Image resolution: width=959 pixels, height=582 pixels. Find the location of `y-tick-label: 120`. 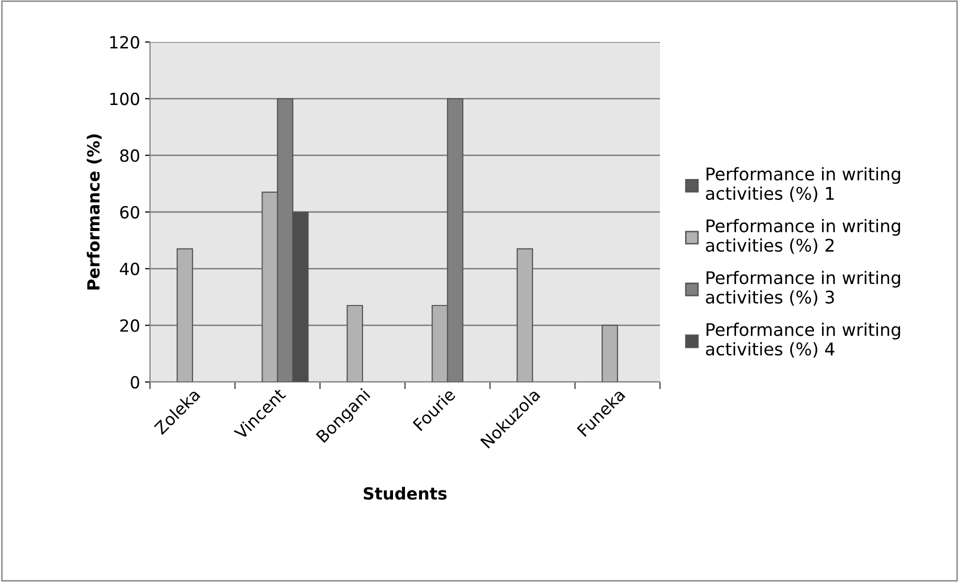

y-tick-label: 120 is located at coordinates (125, 42).